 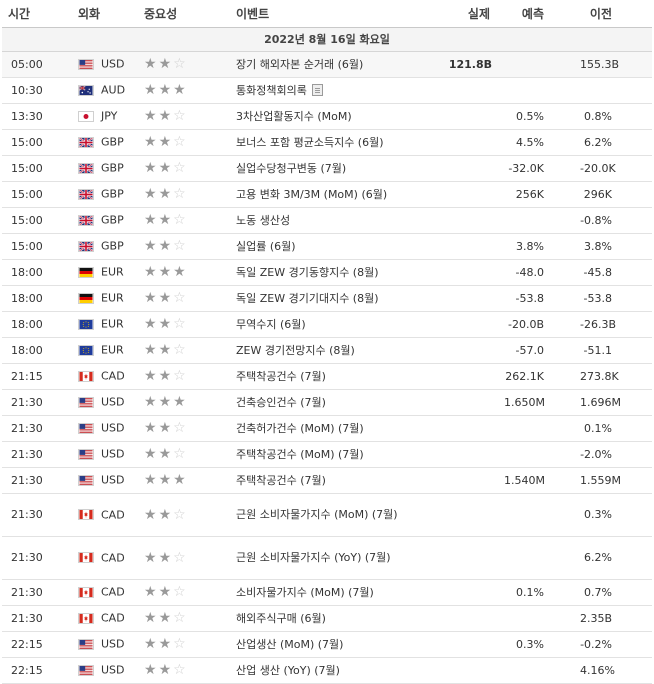 I want to click on event-name: 주택착공건수 (MoM) (7월), so click(x=300, y=454).